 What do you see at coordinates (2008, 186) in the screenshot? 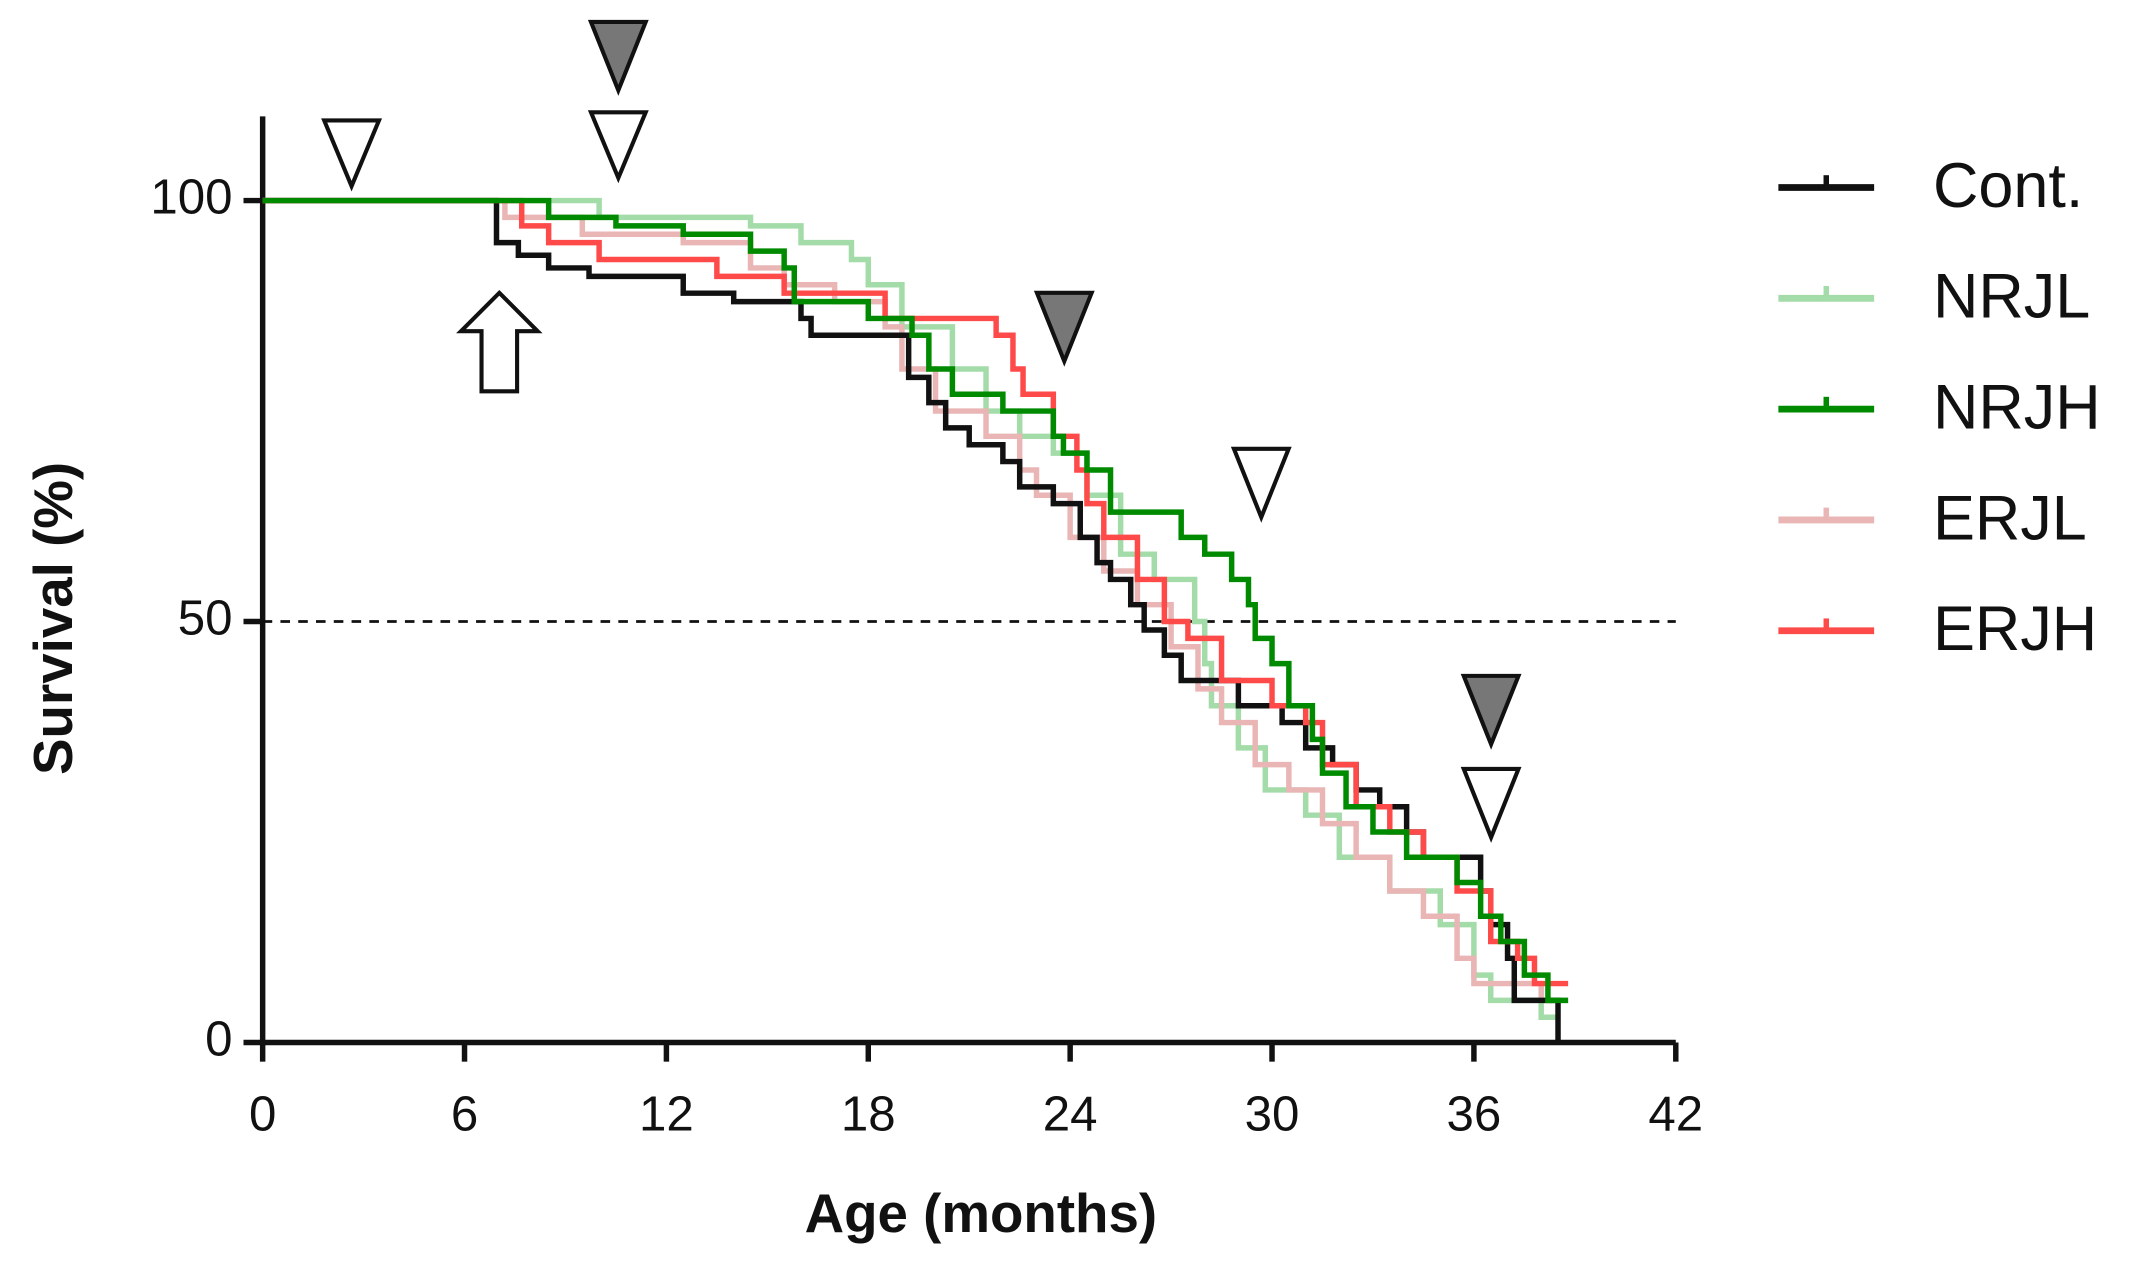
I see `legend-label: Cont.` at bounding box center [2008, 186].